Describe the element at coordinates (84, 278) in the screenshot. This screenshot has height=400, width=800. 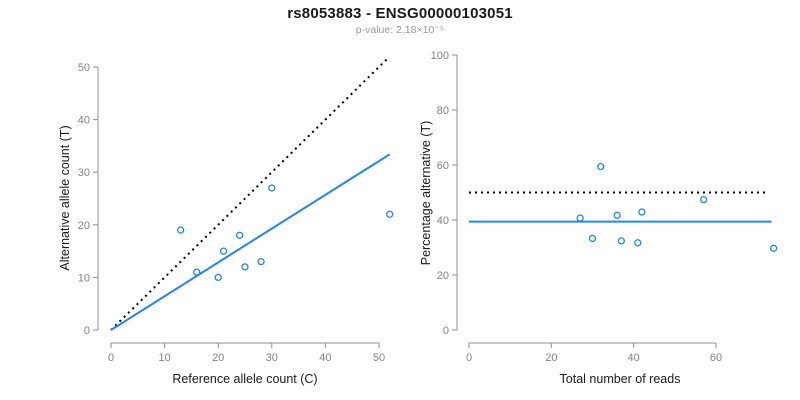
I see `y-tick-label: 10` at that location.